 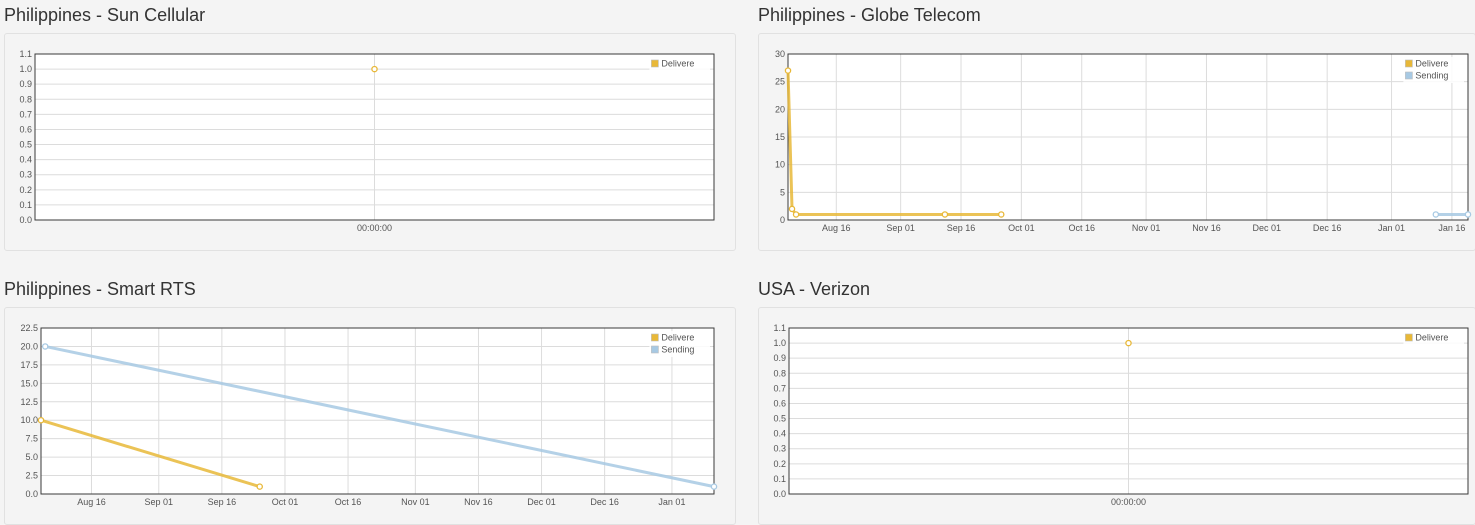 What do you see at coordinates (780, 82) in the screenshot?
I see `y-tick-label: 25` at bounding box center [780, 82].